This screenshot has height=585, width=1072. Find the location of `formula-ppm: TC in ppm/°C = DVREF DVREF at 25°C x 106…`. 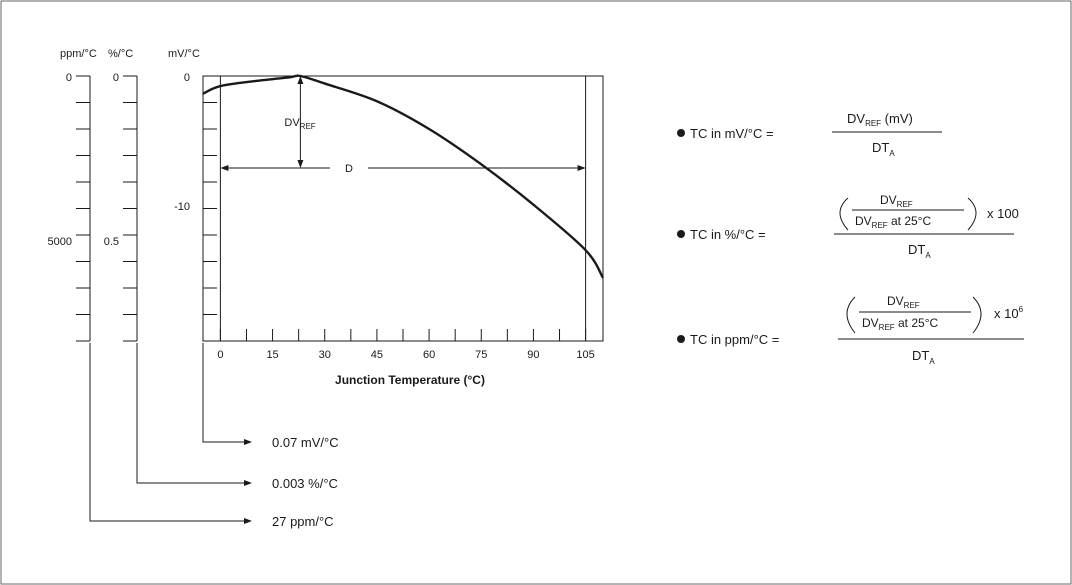

formula-ppm: TC in ppm/°C = DVREF DVREF at 25°C x 106… is located at coordinates (850, 330).